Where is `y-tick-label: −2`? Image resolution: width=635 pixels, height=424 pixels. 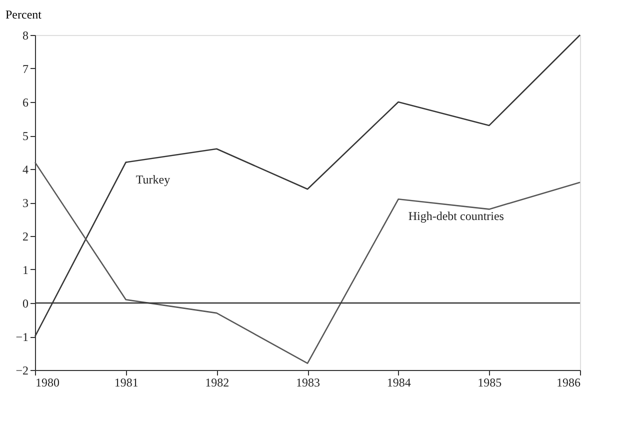
y-tick-label: −2 is located at coordinates (22, 371).